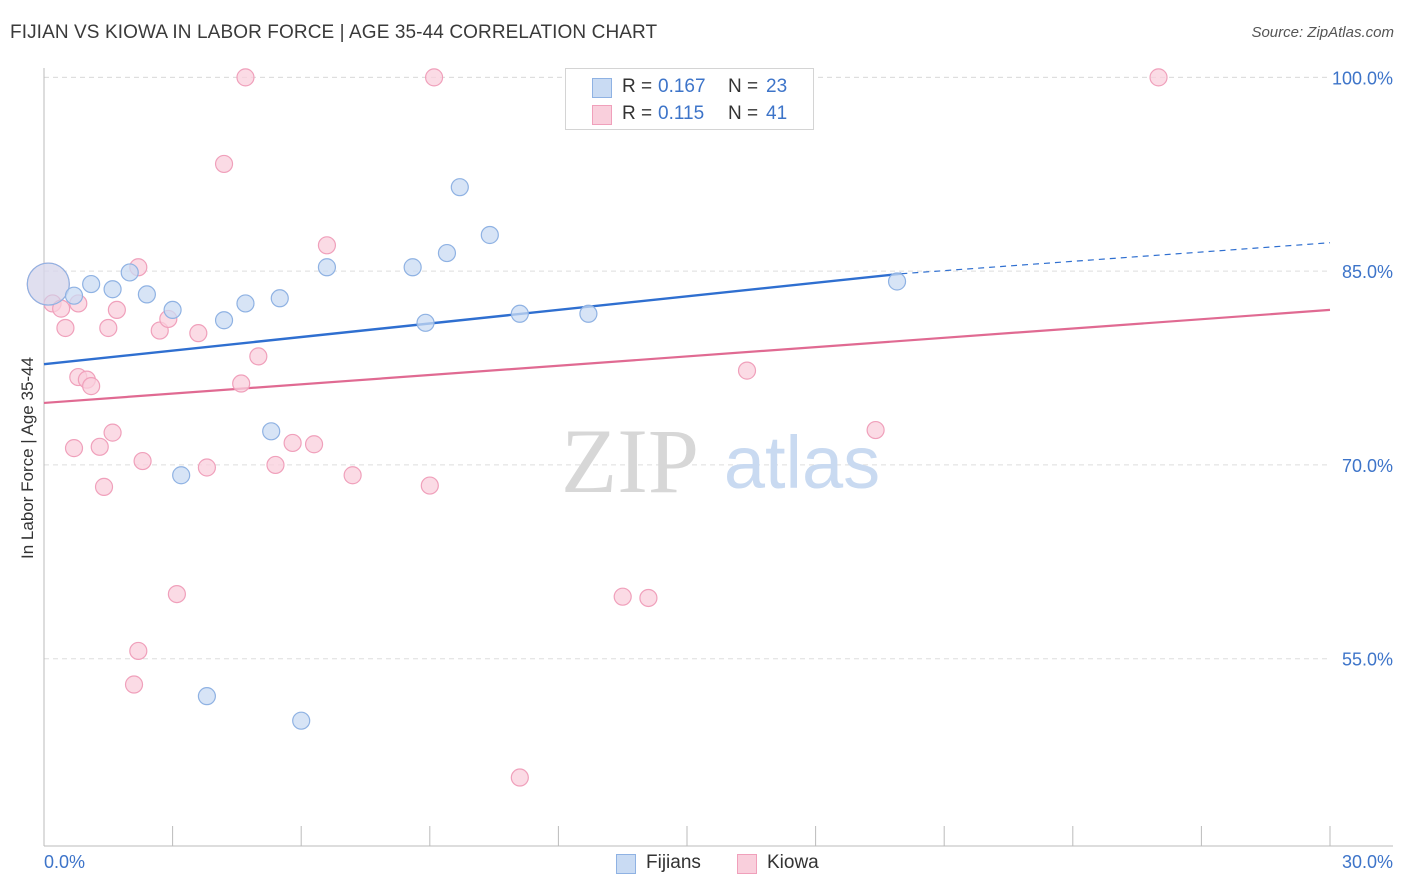  Describe the element at coordinates (777, 86) in the screenshot. I see `n-value: 23` at that location.